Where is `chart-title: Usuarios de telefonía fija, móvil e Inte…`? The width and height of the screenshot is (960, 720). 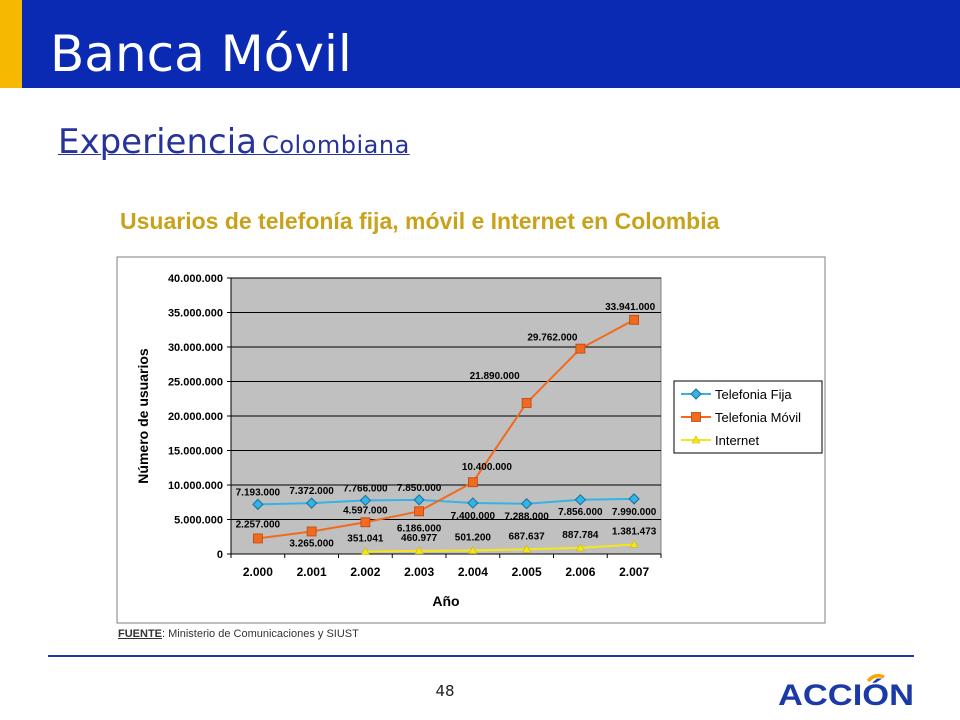
chart-title: Usuarios de telefonía fija, móvil e Inte… is located at coordinates (420, 221).